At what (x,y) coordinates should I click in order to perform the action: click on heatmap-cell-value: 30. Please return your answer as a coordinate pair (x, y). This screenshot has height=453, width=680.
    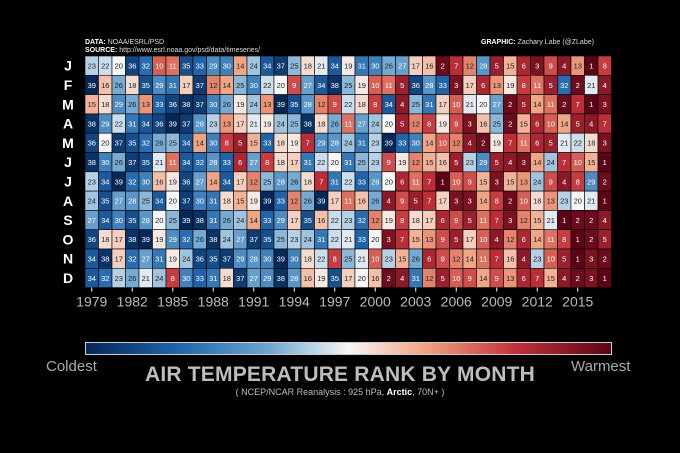
    Looking at the image, I should click on (119, 220).